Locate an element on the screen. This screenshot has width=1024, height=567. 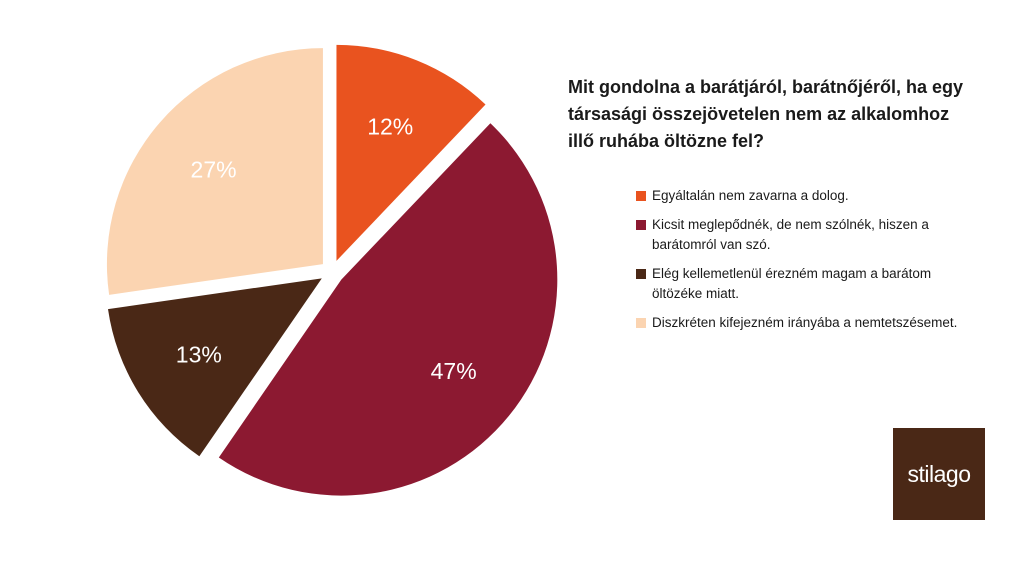
slice-label: 13% is located at coordinates (199, 355).